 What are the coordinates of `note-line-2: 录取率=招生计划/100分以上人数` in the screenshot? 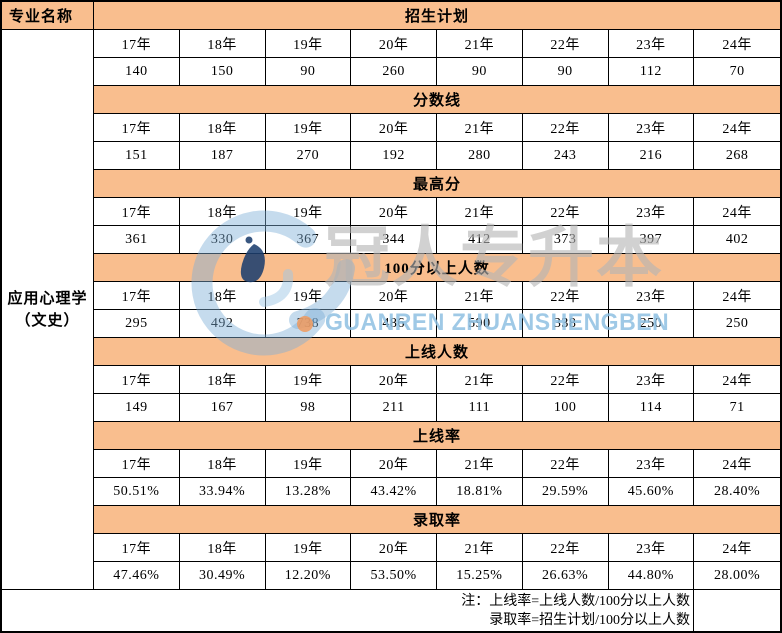 It's located at (589, 620).